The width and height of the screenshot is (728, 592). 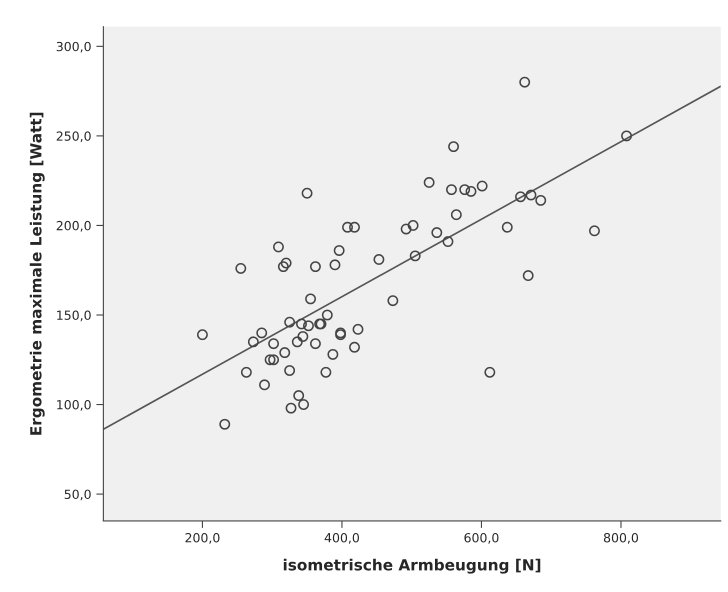 I want to click on y-tick-label: 150,0, so click(x=74, y=316).